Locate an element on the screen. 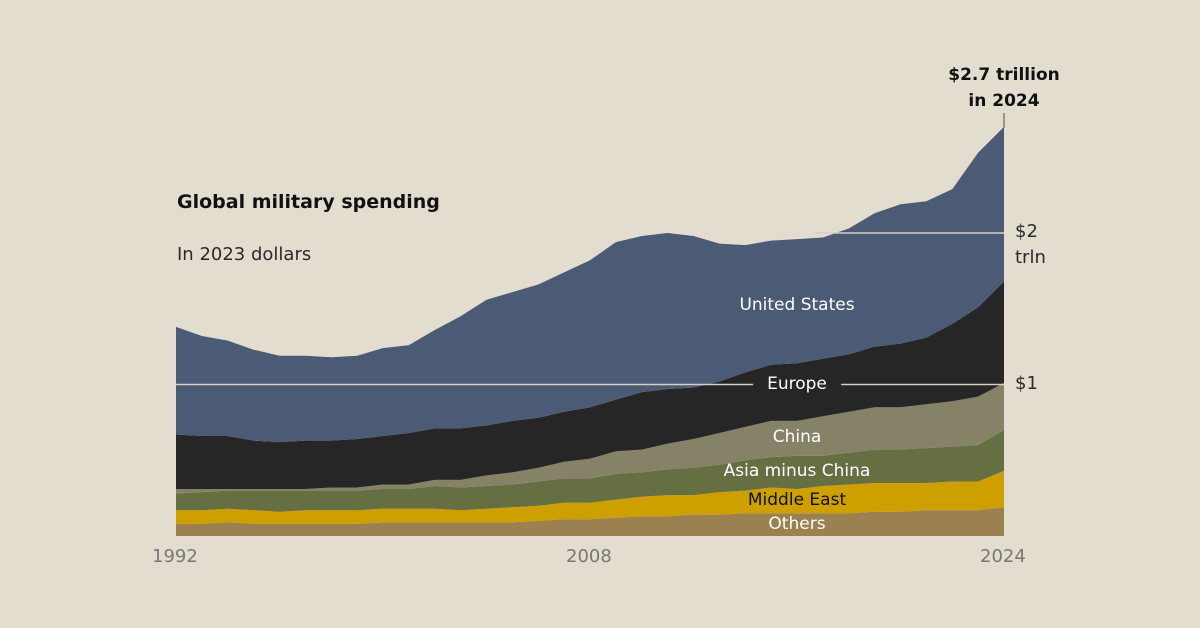  y-tick-label: $1 is located at coordinates (1026, 384).